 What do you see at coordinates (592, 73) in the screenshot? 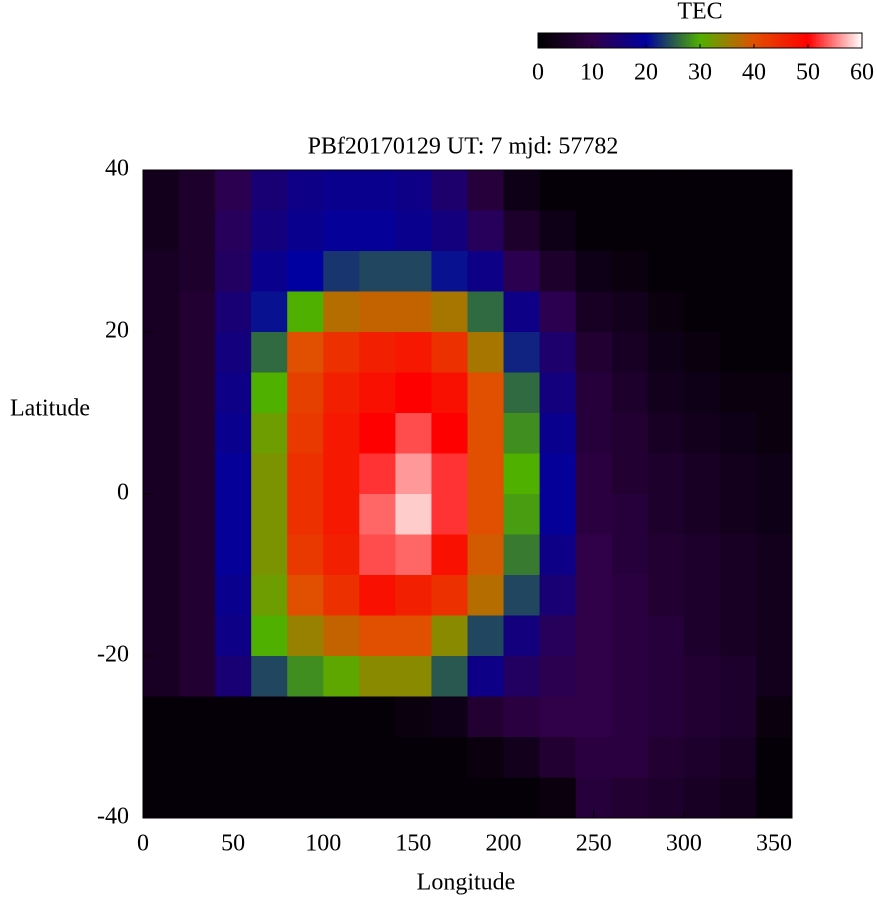
I see `colorbar-tick-label: 10` at bounding box center [592, 73].